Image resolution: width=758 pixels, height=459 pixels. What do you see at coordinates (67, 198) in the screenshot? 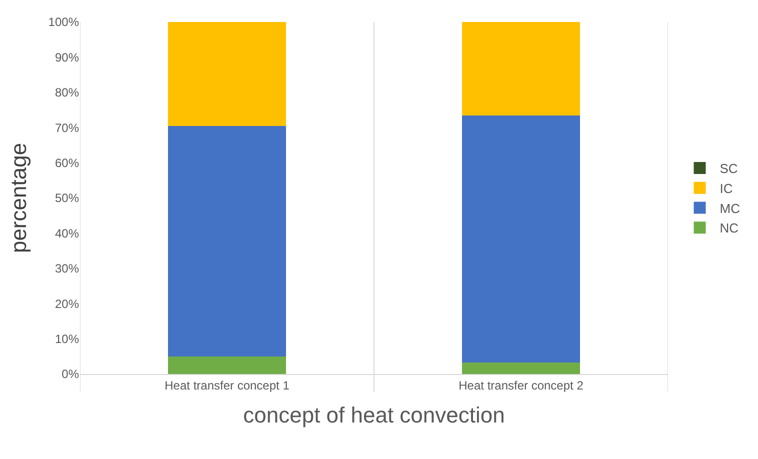
I see `y-tick-label: 50%` at bounding box center [67, 198].